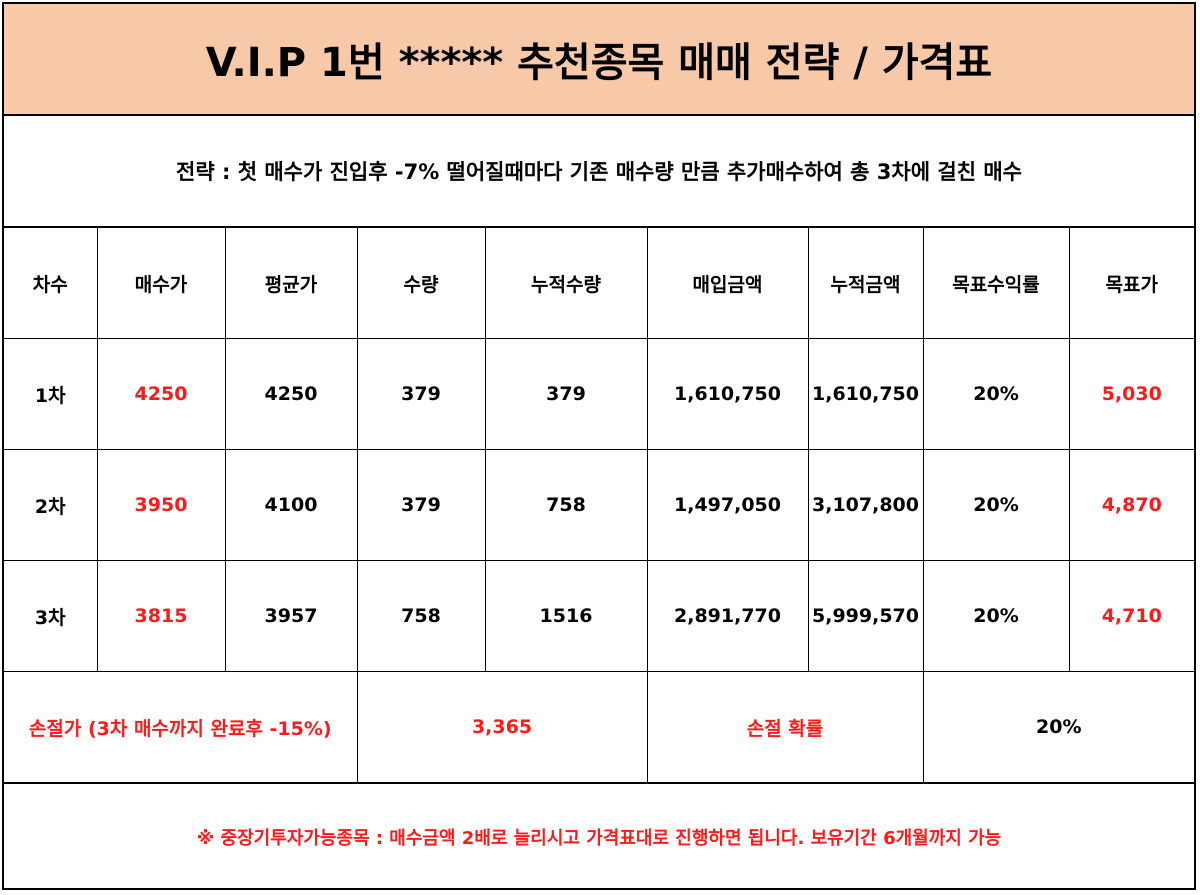 Image resolution: width=1200 pixels, height=895 pixels. What do you see at coordinates (1131, 505) in the screenshot?
I see `target-price-cell: 4,870` at bounding box center [1131, 505].